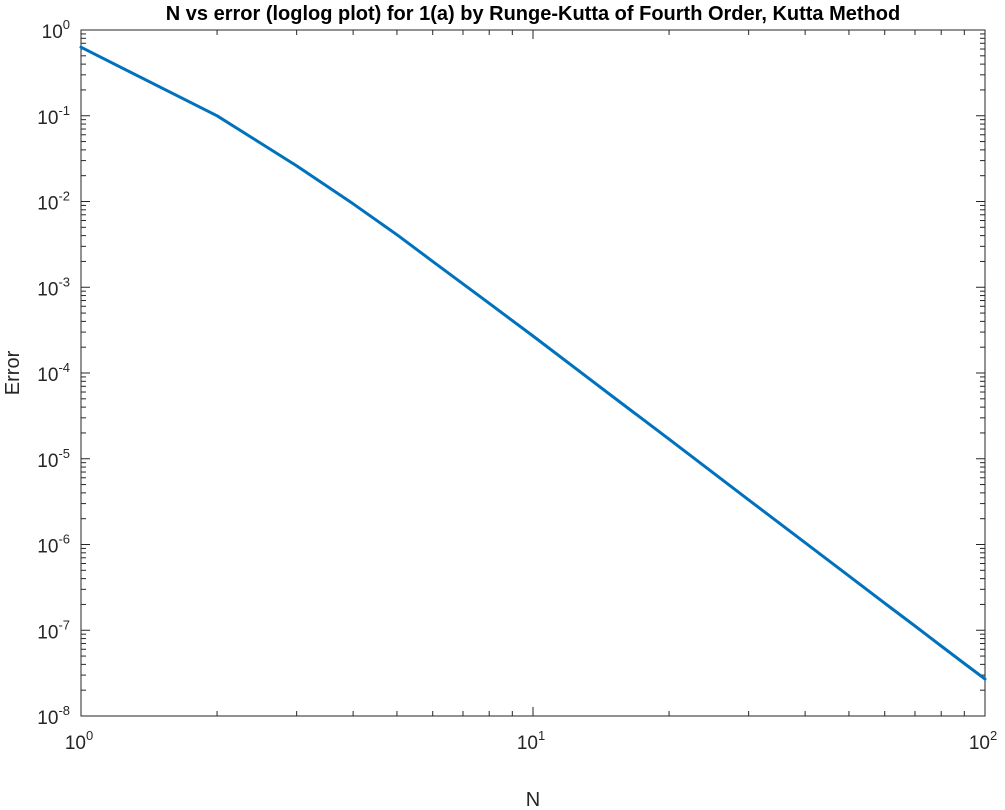 The image size is (1005, 810). What do you see at coordinates (53, 716) in the screenshot?
I see `y-tick-label: 10⁻⁸` at bounding box center [53, 716].